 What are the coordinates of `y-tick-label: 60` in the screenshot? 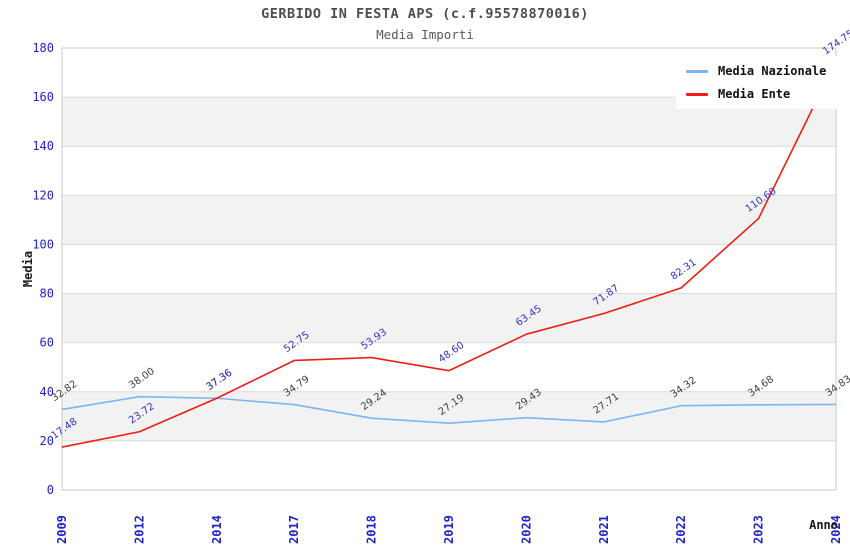 It's located at (47, 343).